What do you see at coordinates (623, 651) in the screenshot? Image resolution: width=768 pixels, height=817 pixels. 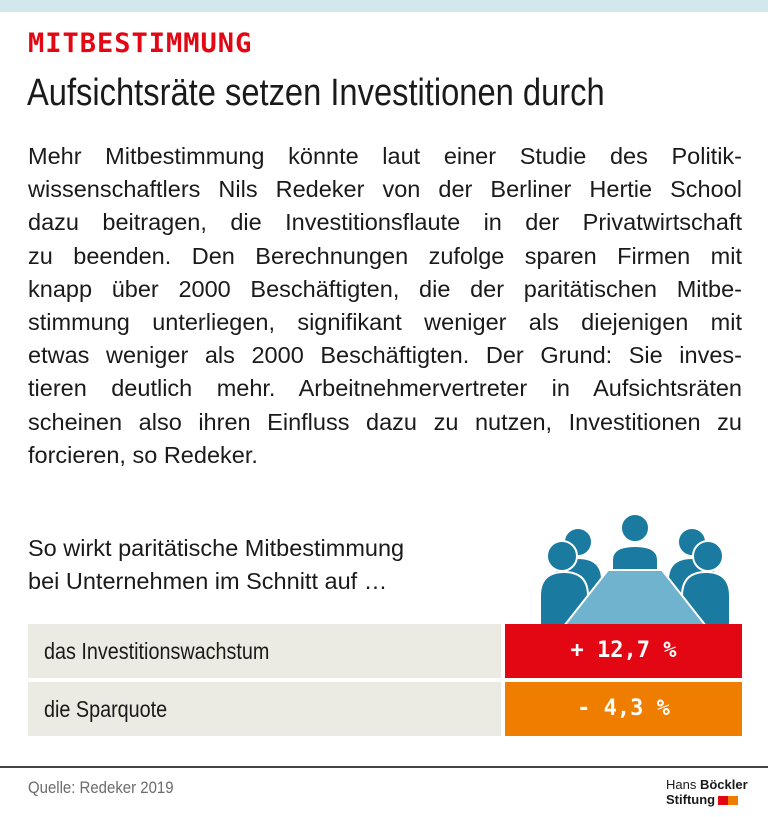 I see `row-value-investment-growth: + 12,7 %` at bounding box center [623, 651].